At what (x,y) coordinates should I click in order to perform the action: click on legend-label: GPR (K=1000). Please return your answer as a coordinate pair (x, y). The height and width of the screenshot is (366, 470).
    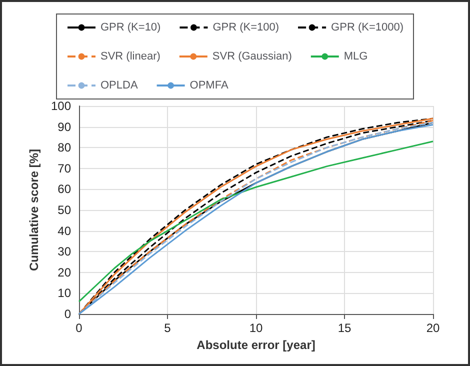
    Looking at the image, I should click on (367, 28).